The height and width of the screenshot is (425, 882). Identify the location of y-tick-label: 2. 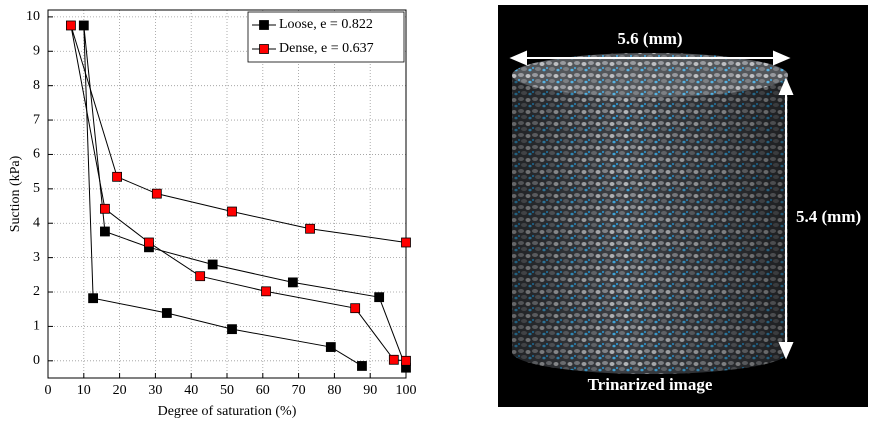
(36, 291).